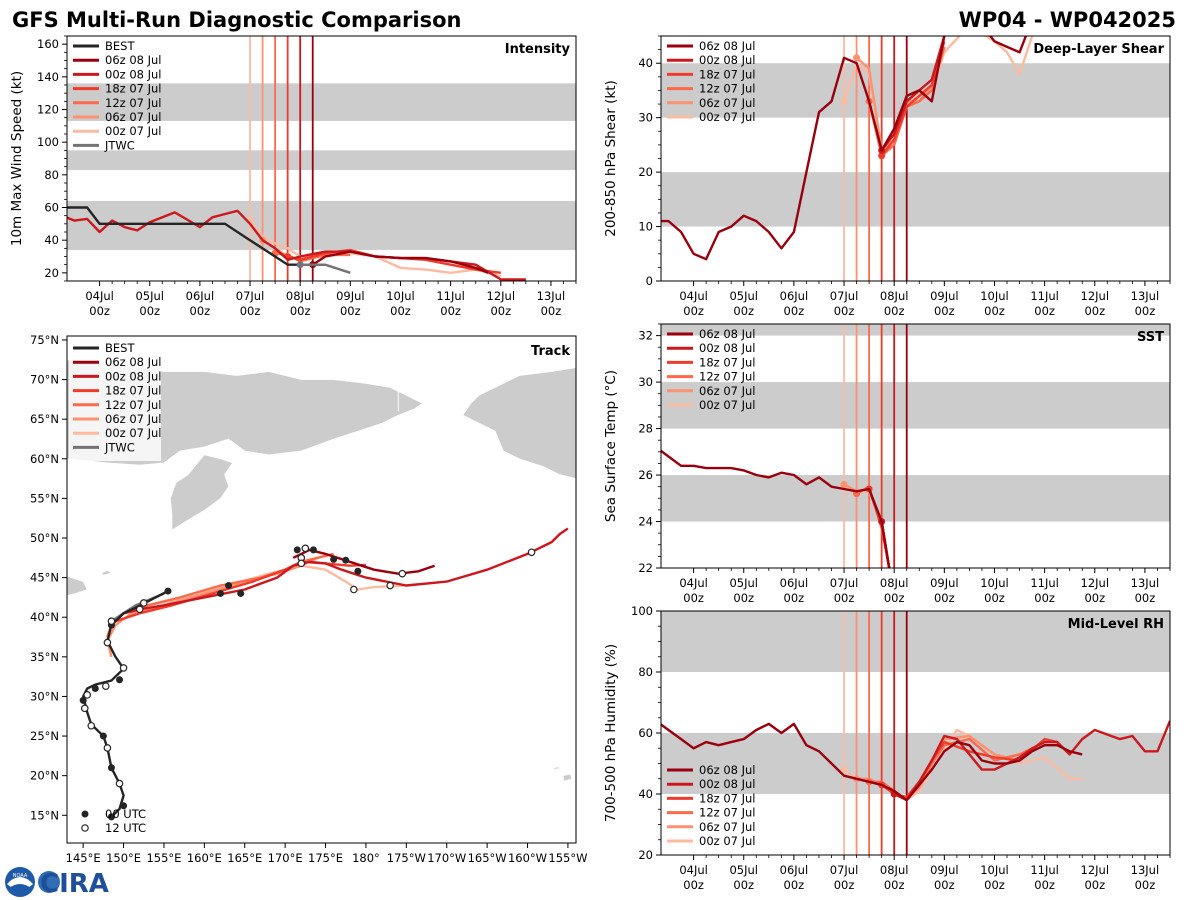 The height and width of the screenshot is (900, 1200). I want to click on track-run-18z-07-jul, so click(240, 591).